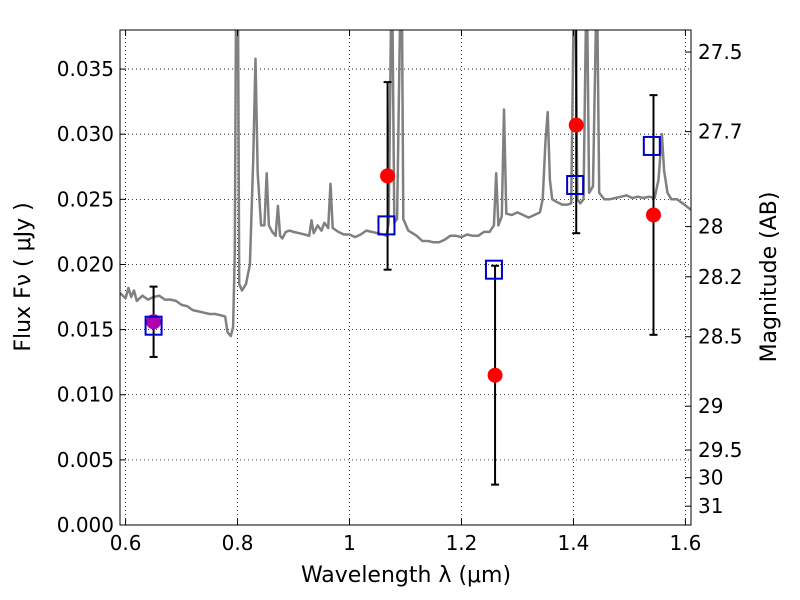 Image resolution: width=800 pixels, height=600 pixels. I want to click on y-tick-label: 0.010, so click(85, 395).